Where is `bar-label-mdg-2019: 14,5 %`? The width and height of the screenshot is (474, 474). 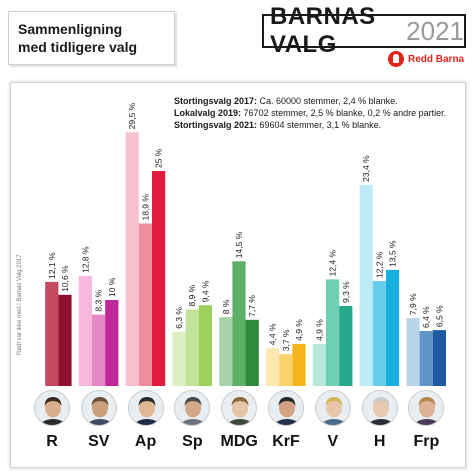 bar-label-mdg-2019: 14,5 % is located at coordinates (239, 244).